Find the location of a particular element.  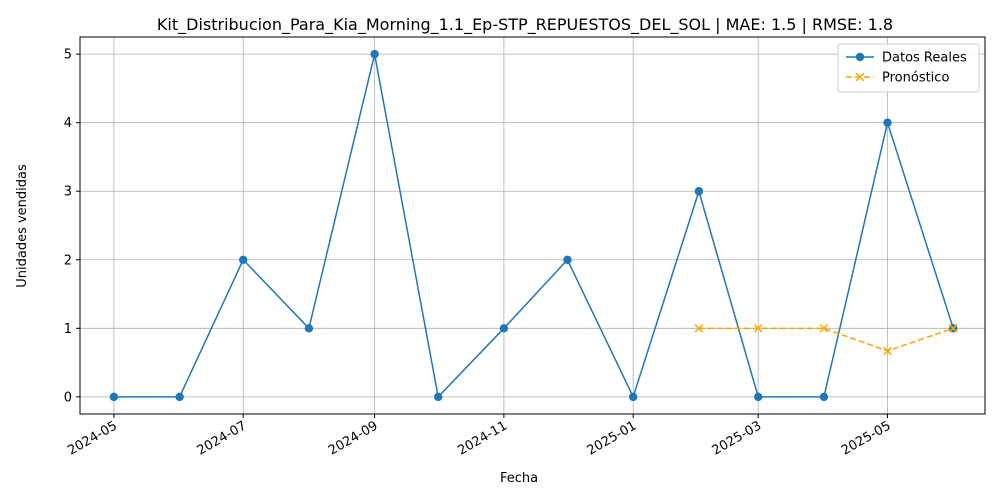

x-tick-label: 2024-11 is located at coordinates (482, 438).